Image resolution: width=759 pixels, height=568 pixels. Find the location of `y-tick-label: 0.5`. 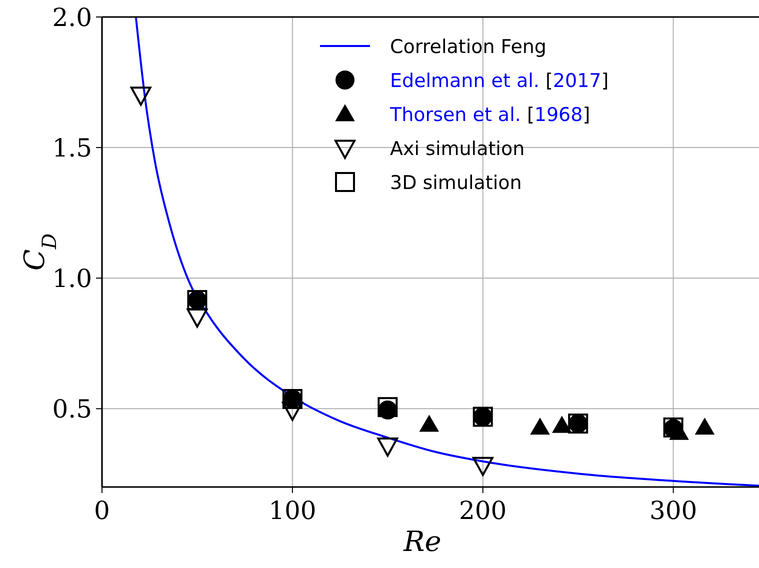

y-tick-label: 0.5 is located at coordinates (72, 409).